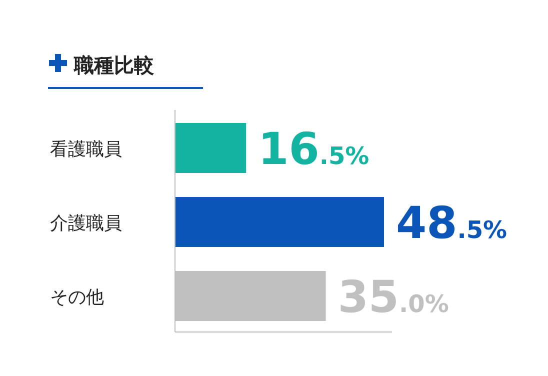 Image resolution: width=548 pixels, height=376 pixels. I want to click on y-tick-label: 看護職員, so click(86, 149).